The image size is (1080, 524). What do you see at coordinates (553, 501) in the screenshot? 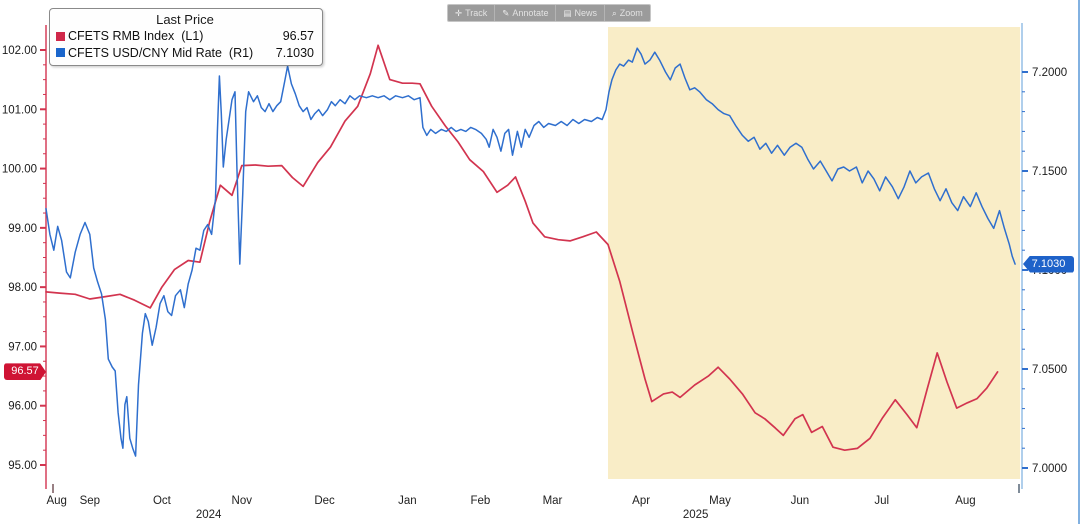
I see `month-label: Mar` at bounding box center [553, 501].